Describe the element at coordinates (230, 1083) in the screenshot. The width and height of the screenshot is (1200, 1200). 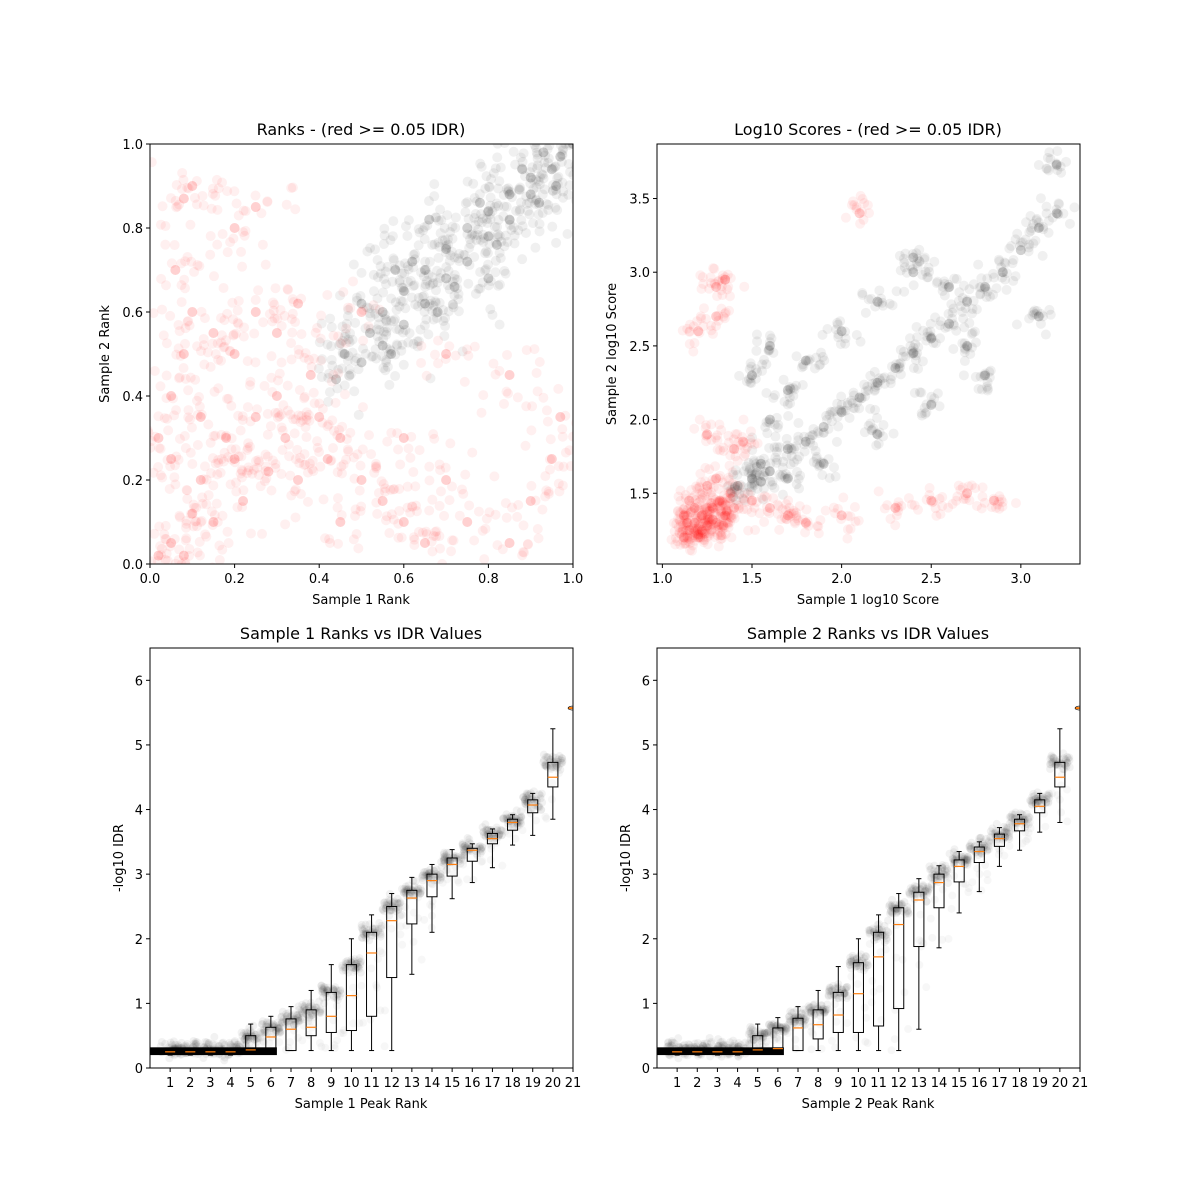
I see `x-tick-label: 4` at that location.